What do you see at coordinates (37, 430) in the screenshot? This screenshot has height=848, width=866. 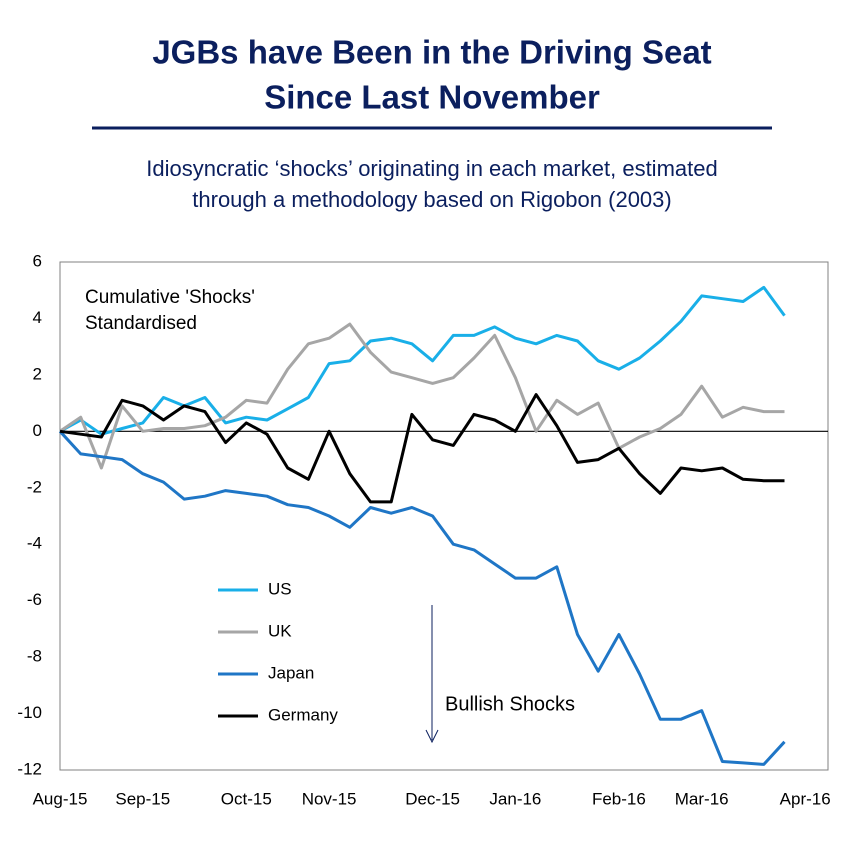 I see `y-tick-label: 0` at bounding box center [37, 430].